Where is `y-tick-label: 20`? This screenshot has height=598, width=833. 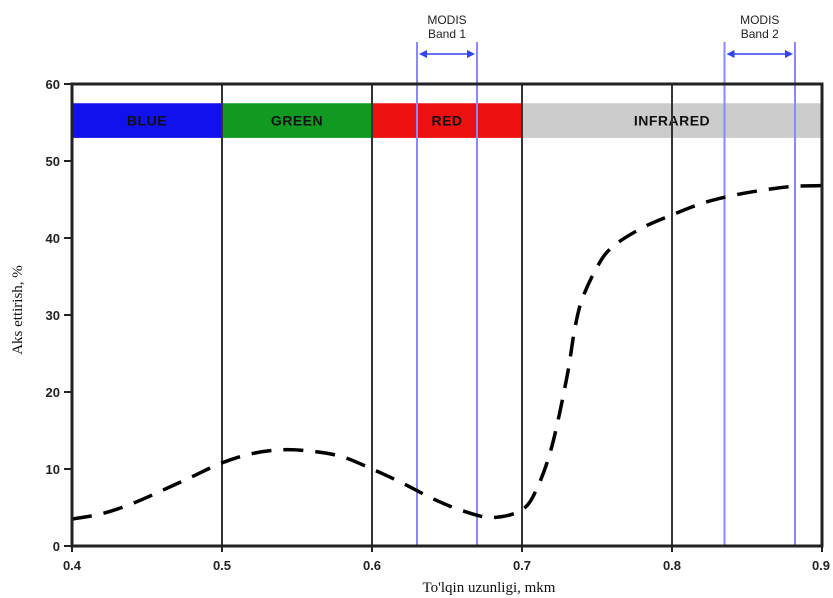 y-tick-label: 20 is located at coordinates (53, 392).